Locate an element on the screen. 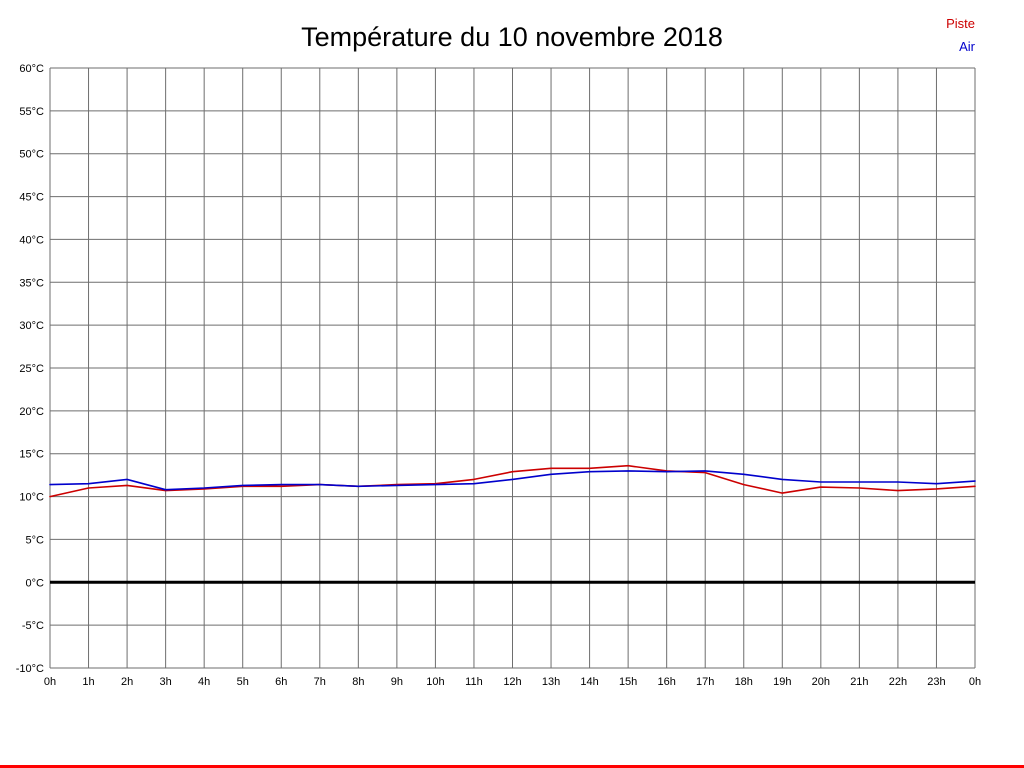  y-tick-label: 60°C is located at coordinates (31, 69).